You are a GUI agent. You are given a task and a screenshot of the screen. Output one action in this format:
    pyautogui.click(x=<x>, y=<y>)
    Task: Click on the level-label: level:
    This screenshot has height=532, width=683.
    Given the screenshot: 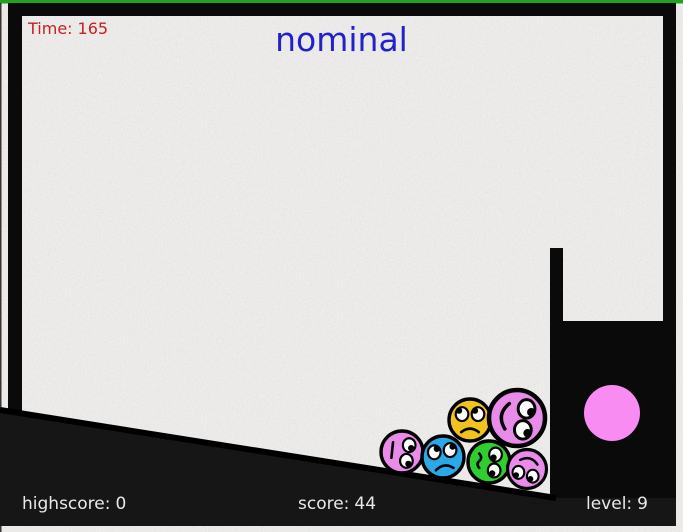 What is the action you would take?
    pyautogui.click(x=609, y=504)
    